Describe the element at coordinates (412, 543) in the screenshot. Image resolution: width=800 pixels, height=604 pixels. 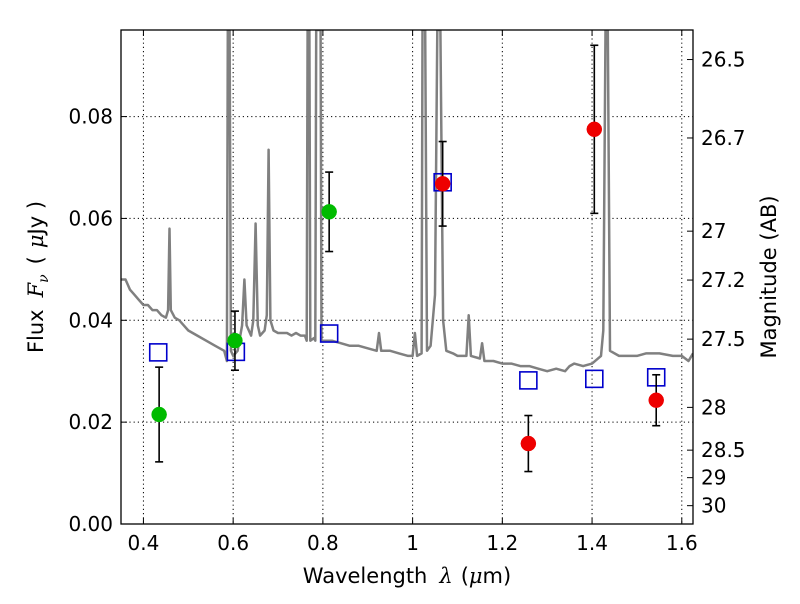
I see `x-tick-label: 1` at that location.